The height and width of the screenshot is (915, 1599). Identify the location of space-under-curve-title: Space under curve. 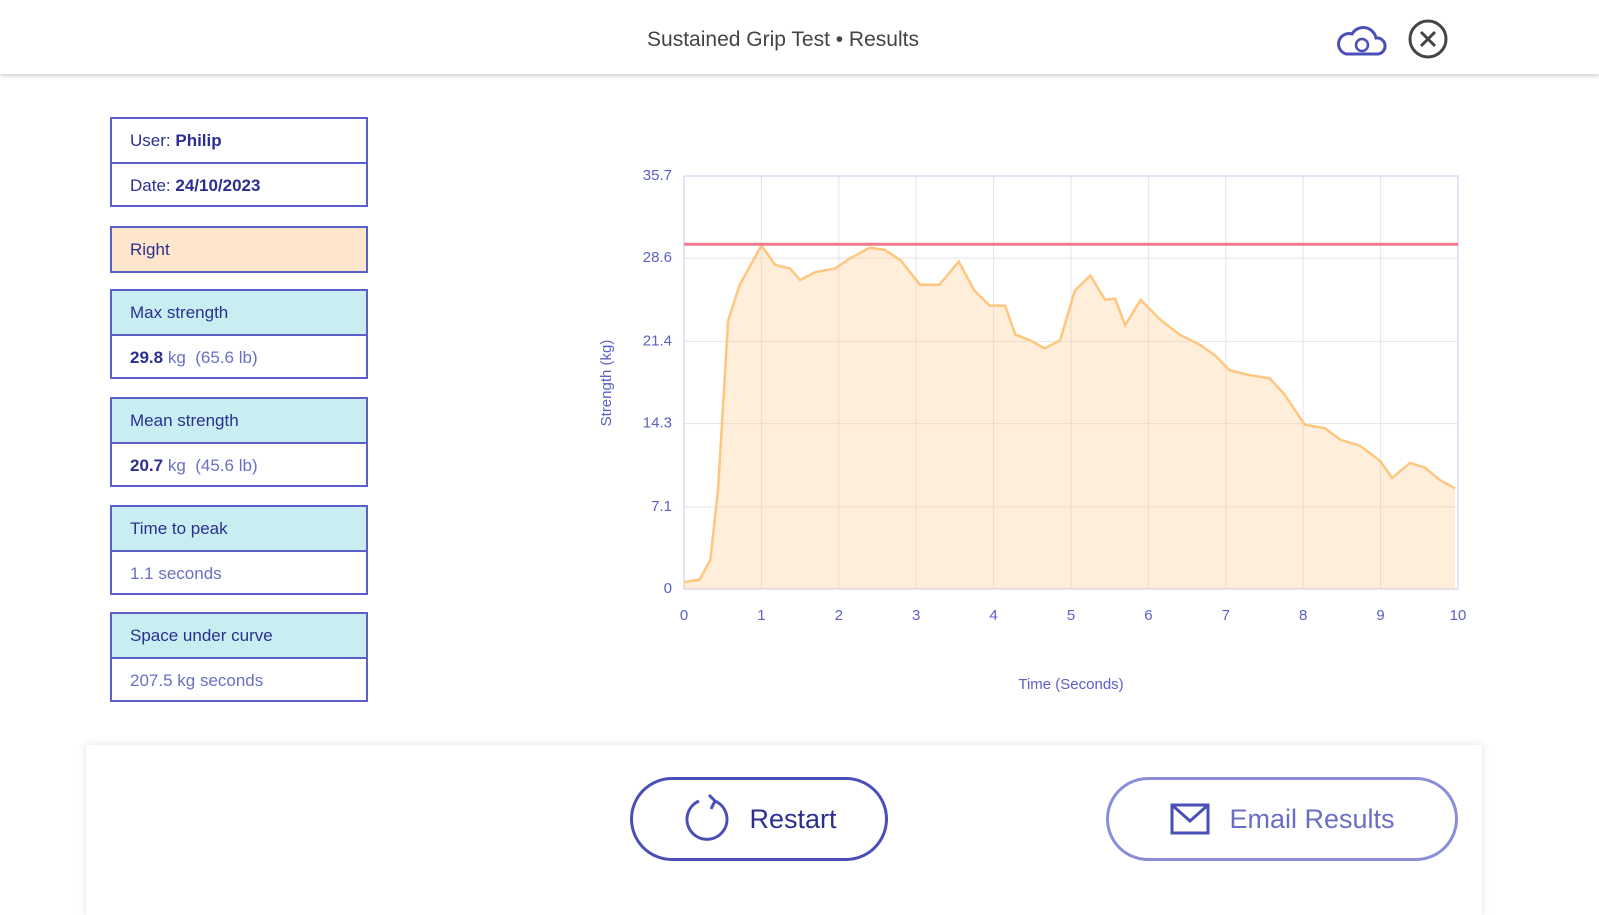
(239, 635).